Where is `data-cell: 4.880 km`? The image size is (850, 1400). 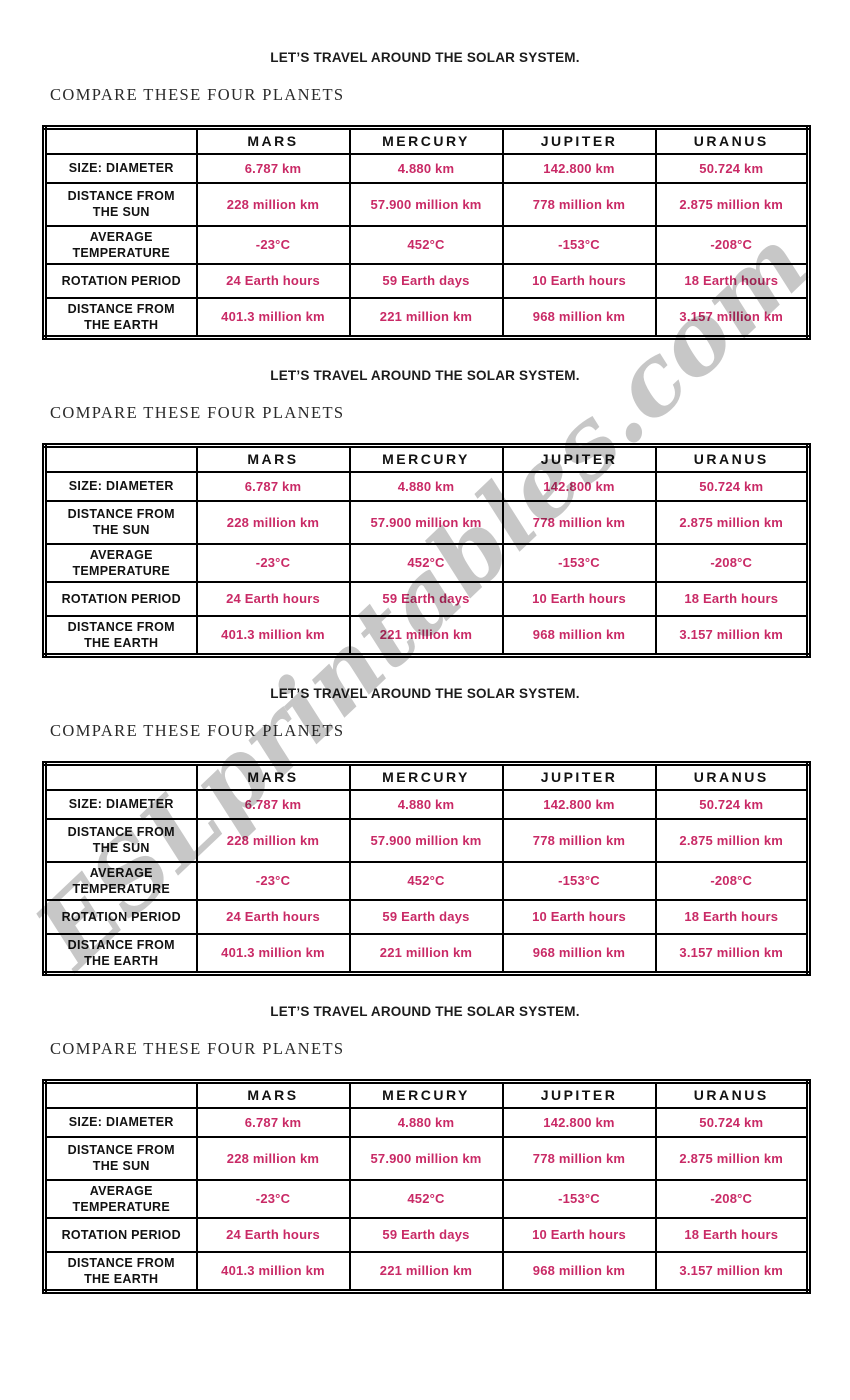
data-cell: 4.880 km is located at coordinates (426, 804).